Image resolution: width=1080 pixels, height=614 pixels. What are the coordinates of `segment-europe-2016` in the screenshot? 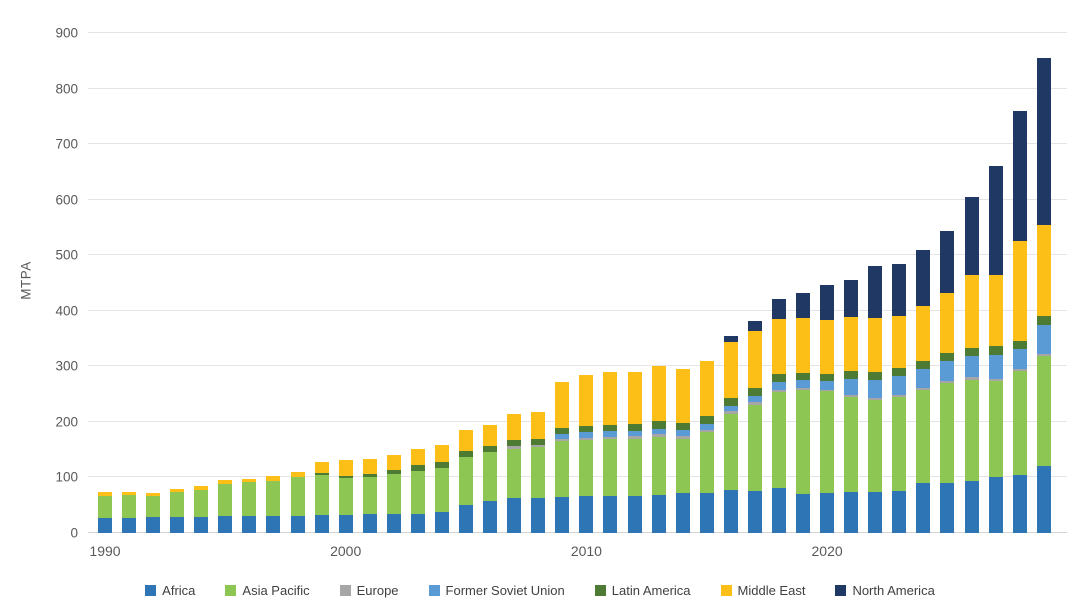 It's located at (730, 413).